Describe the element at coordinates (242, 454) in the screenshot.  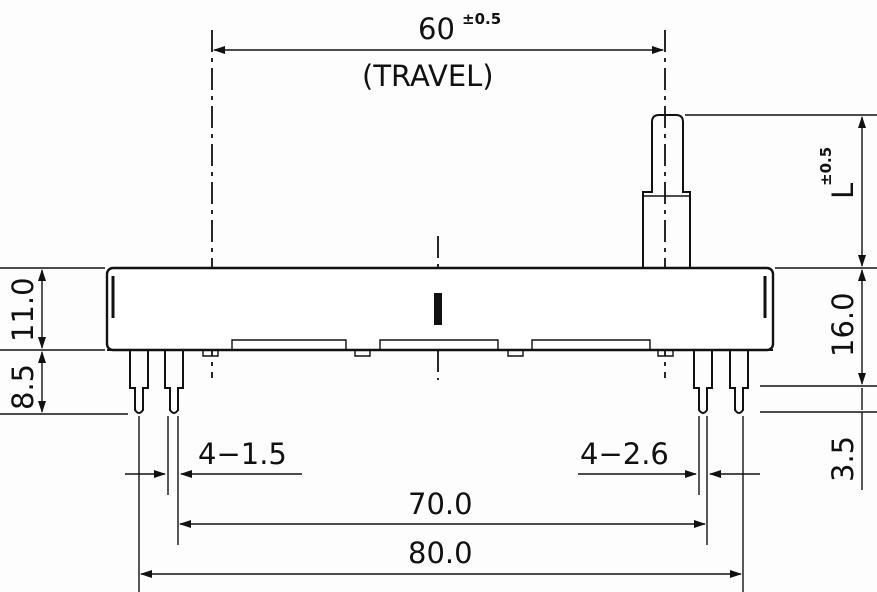
I see `pin-spec-left-label: 4−1.5` at that location.